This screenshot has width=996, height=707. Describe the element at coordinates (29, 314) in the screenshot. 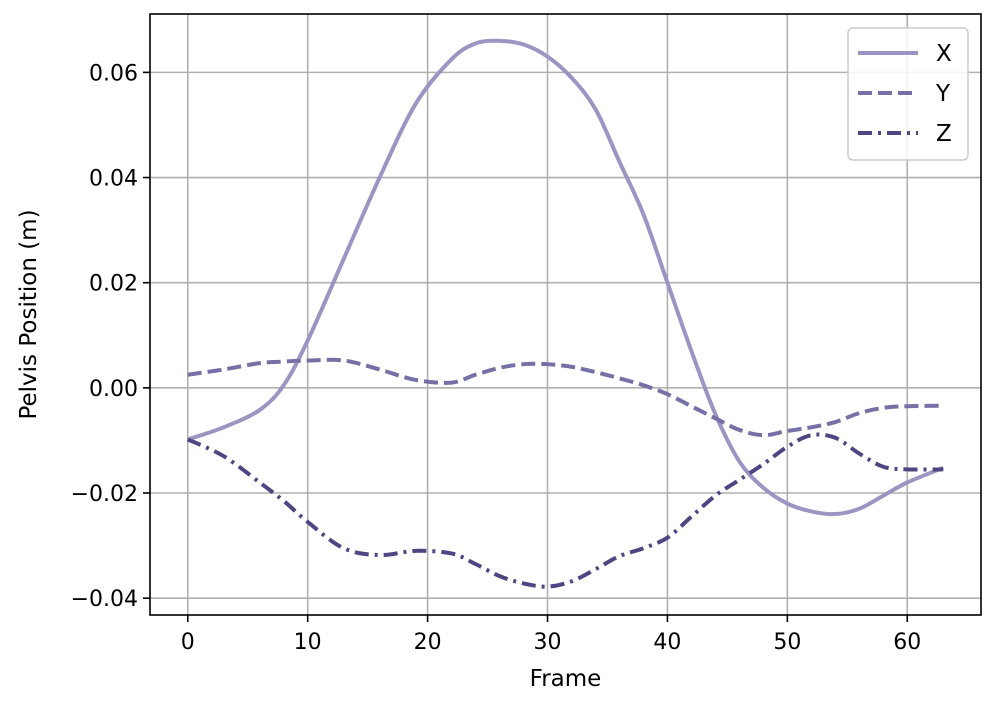

I see `y-axis-label: Pelvis Position (m)` at that location.